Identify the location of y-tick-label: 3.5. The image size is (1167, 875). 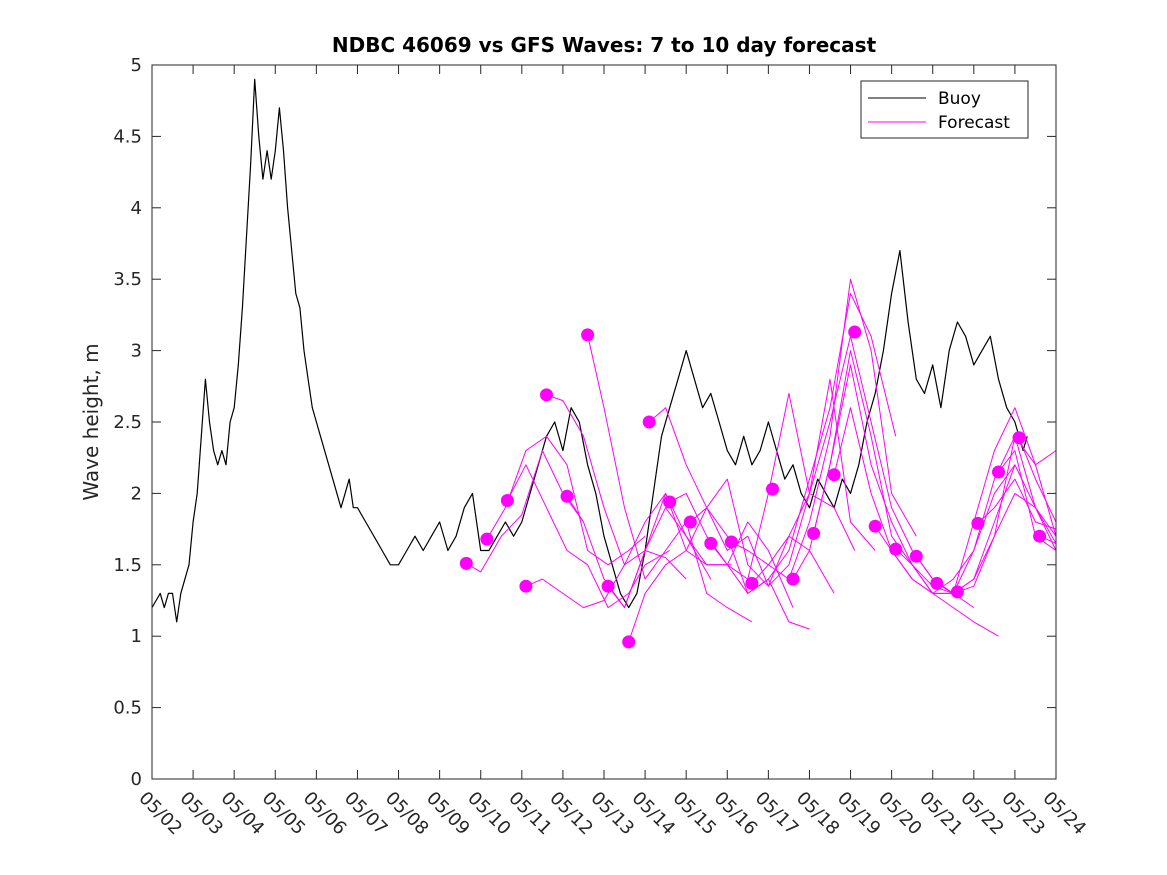
(127, 279).